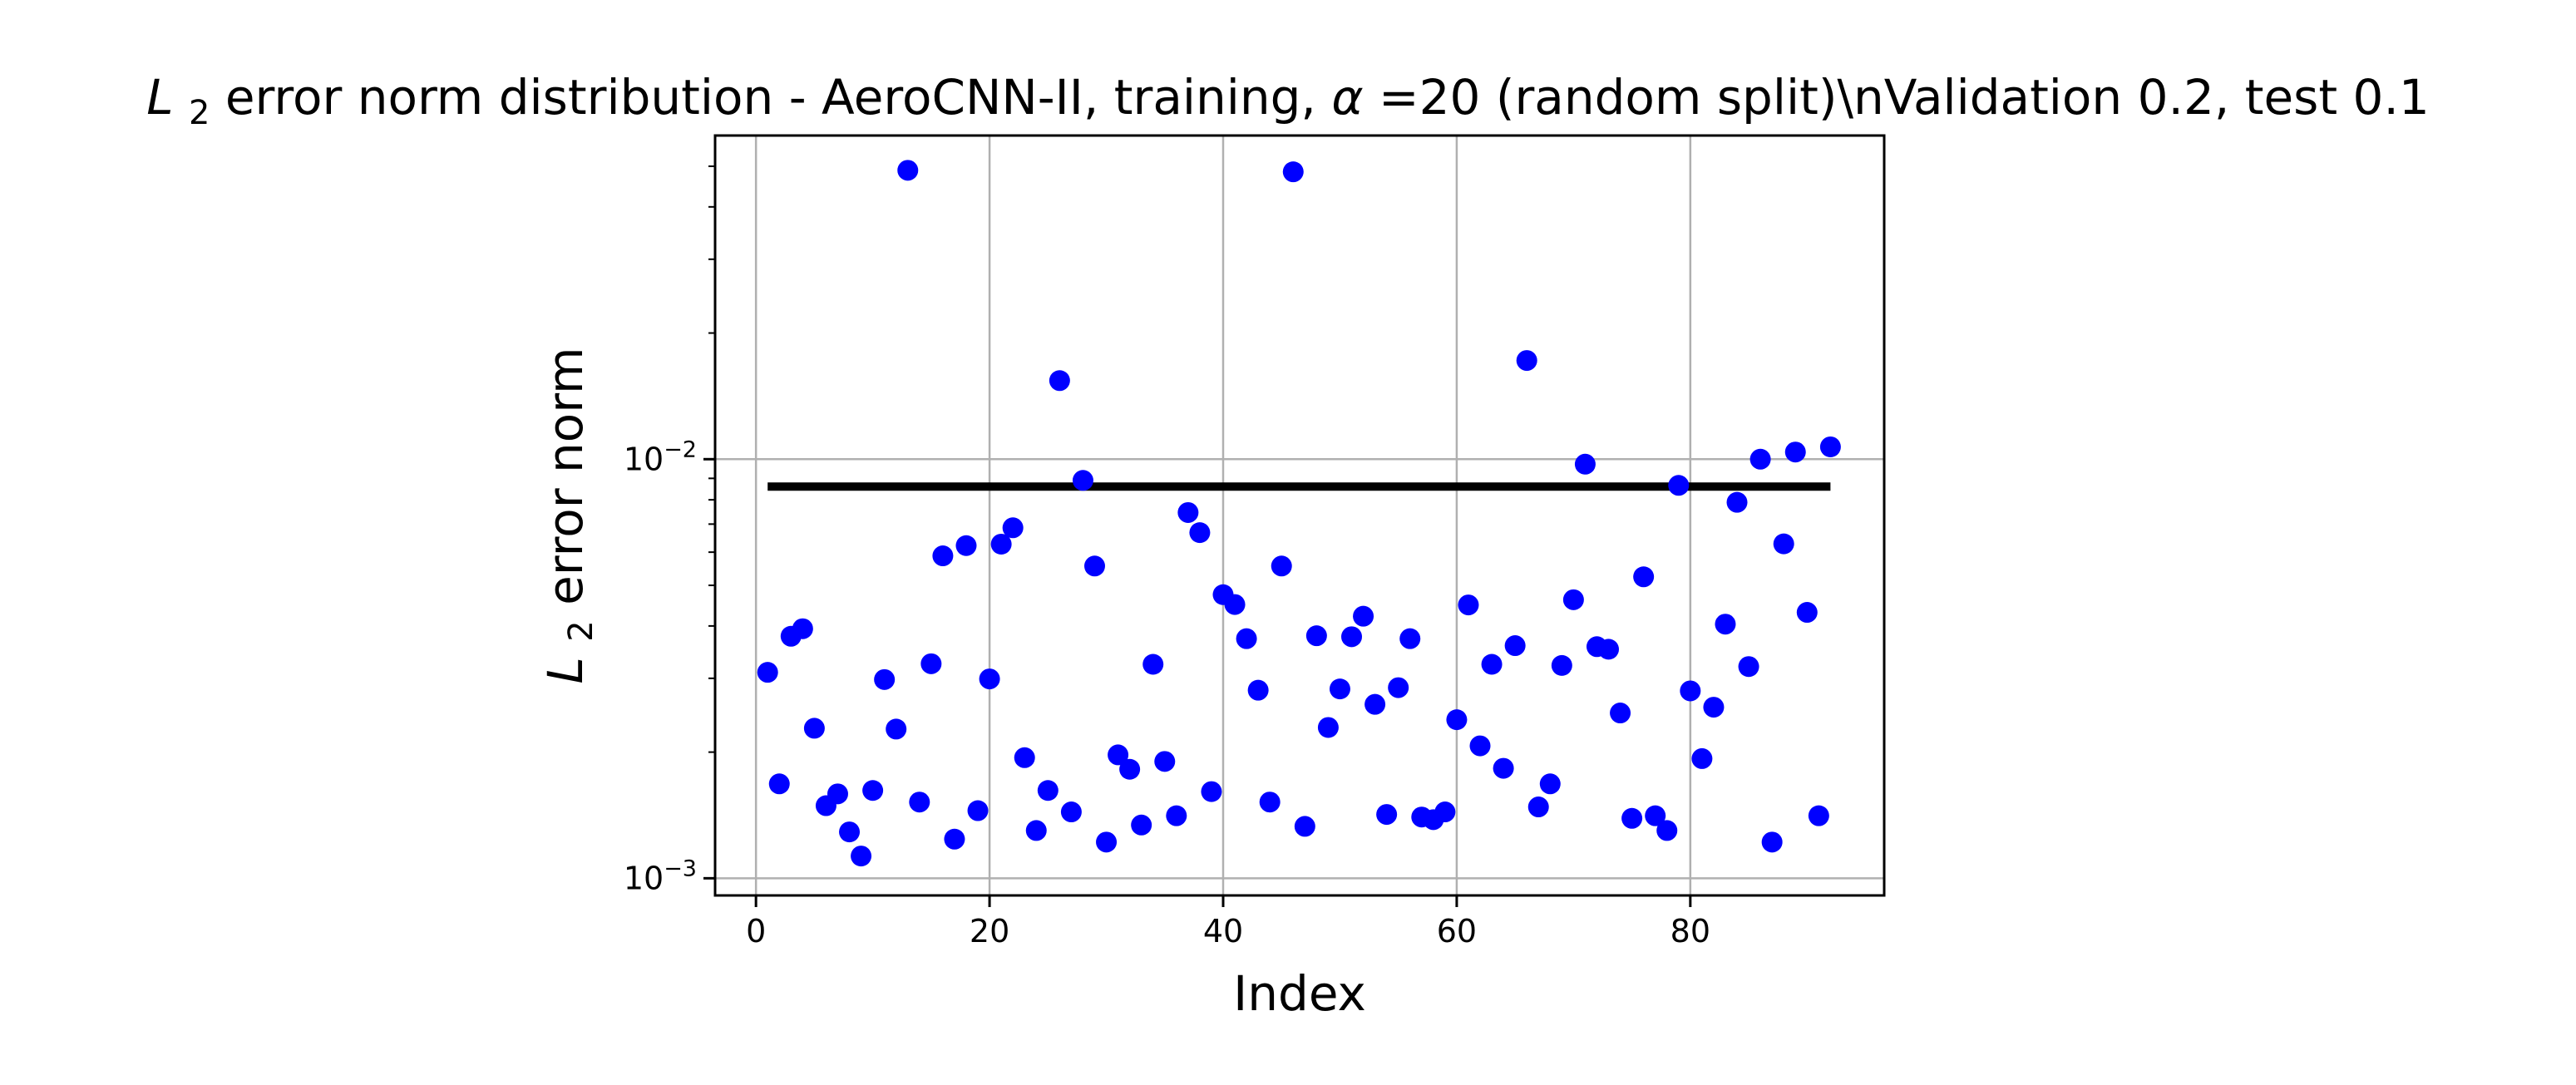 The height and width of the screenshot is (1085, 2576). I want to click on ylabel-rest: error norm, so click(565, 476).